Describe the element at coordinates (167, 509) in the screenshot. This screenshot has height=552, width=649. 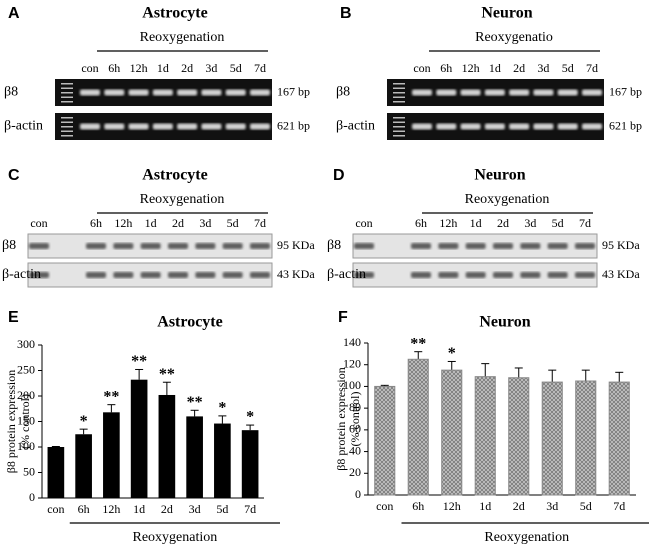
I see `x-tick-label: 2d` at that location.